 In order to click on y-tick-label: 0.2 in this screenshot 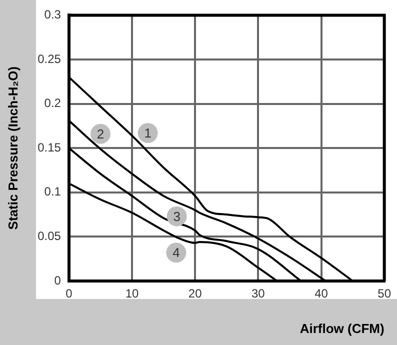, I will do `click(53, 103)`.